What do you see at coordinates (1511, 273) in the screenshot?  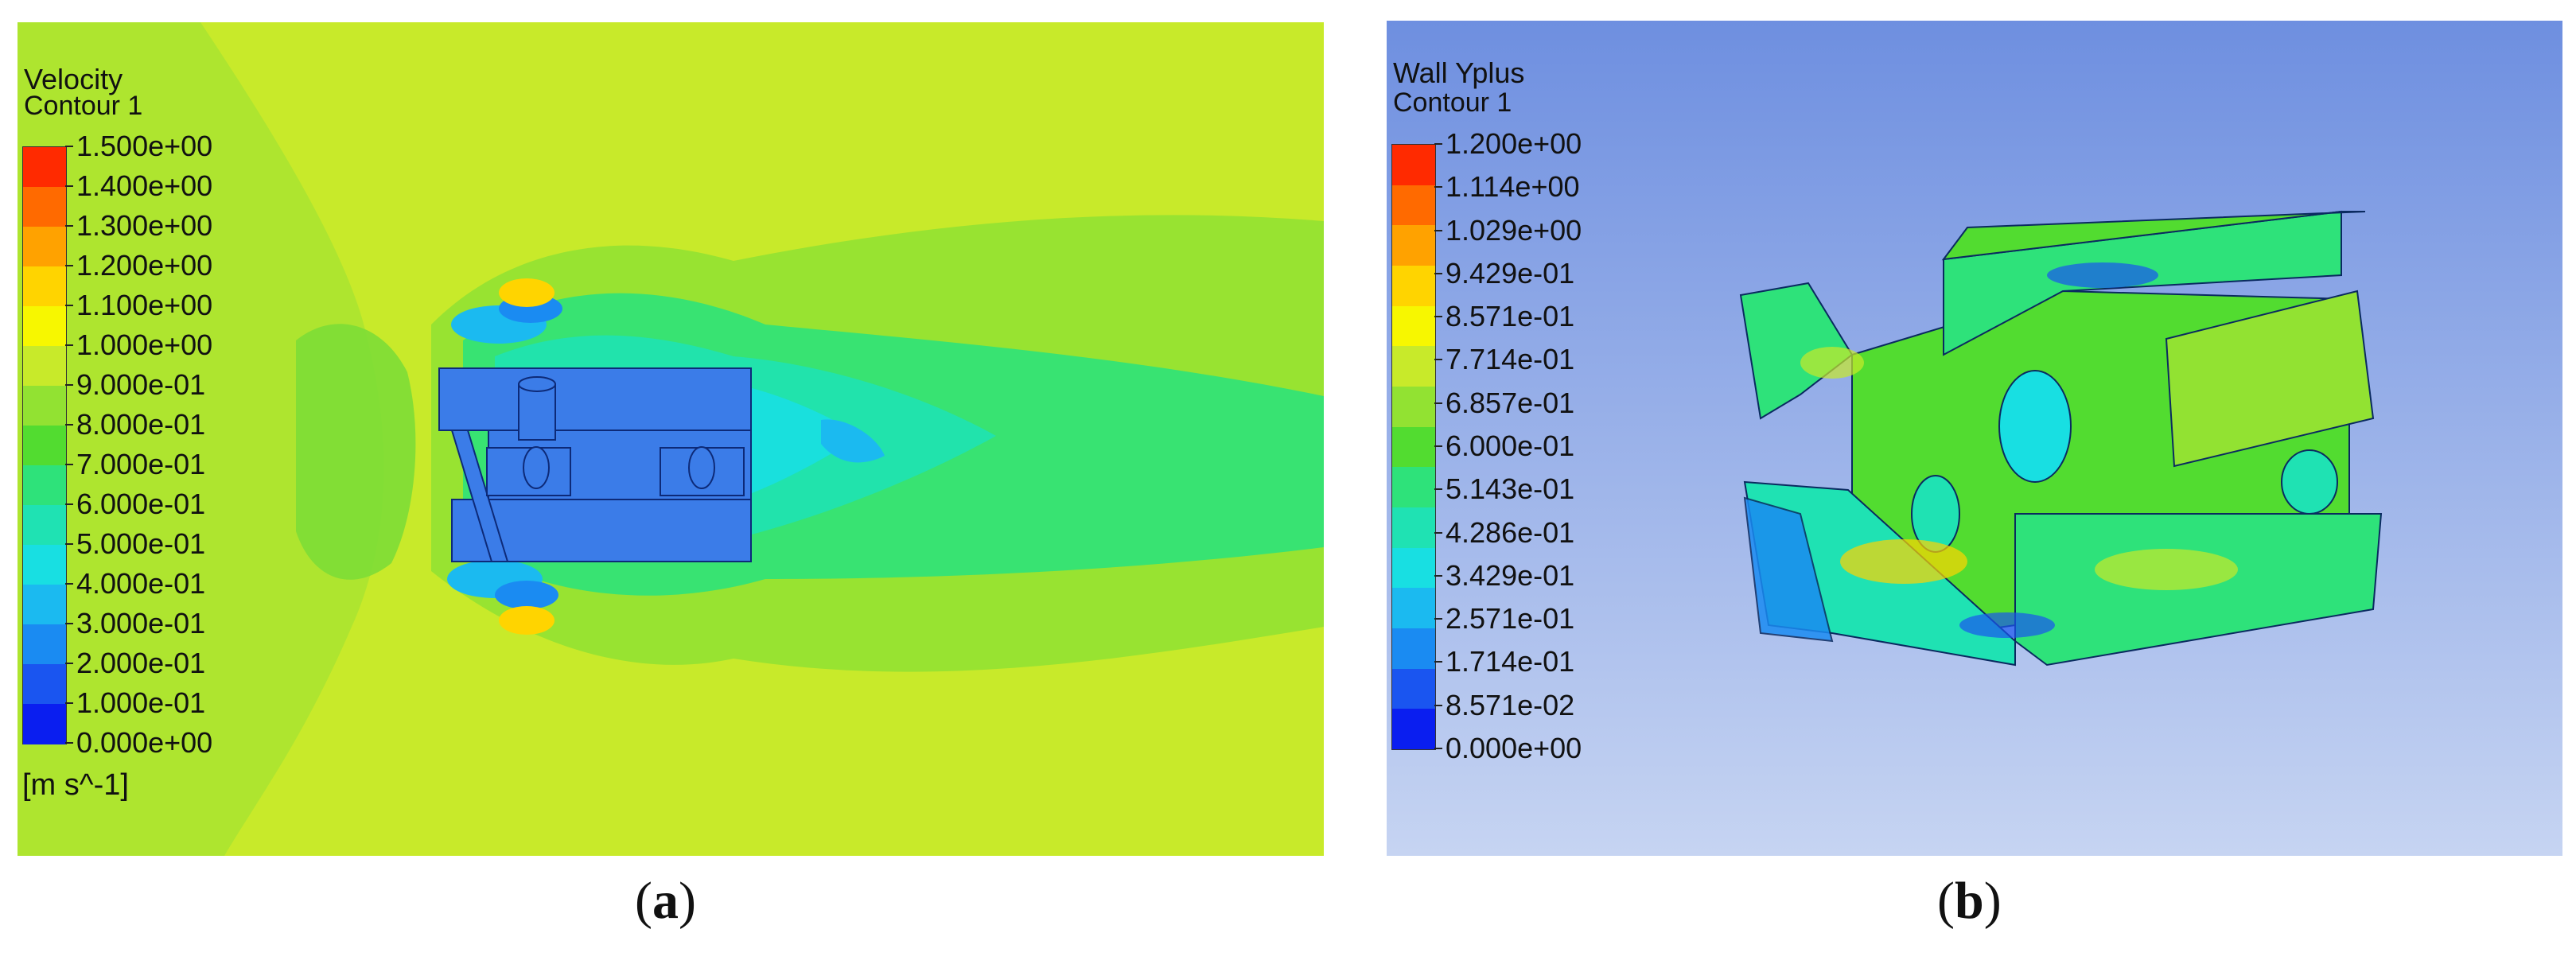 I see `colorbar-tick-label: 9.429e-01` at bounding box center [1511, 273].